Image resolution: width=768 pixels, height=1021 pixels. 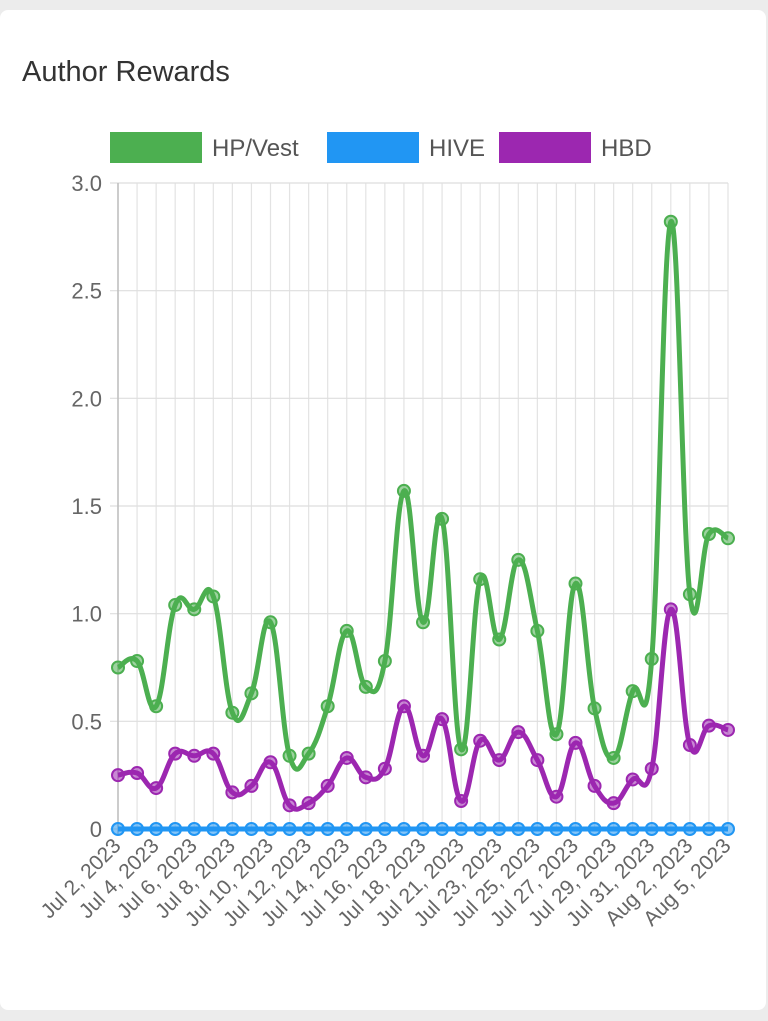 What do you see at coordinates (373, 147) in the screenshot?
I see `legend-swatch-hive` at bounding box center [373, 147].